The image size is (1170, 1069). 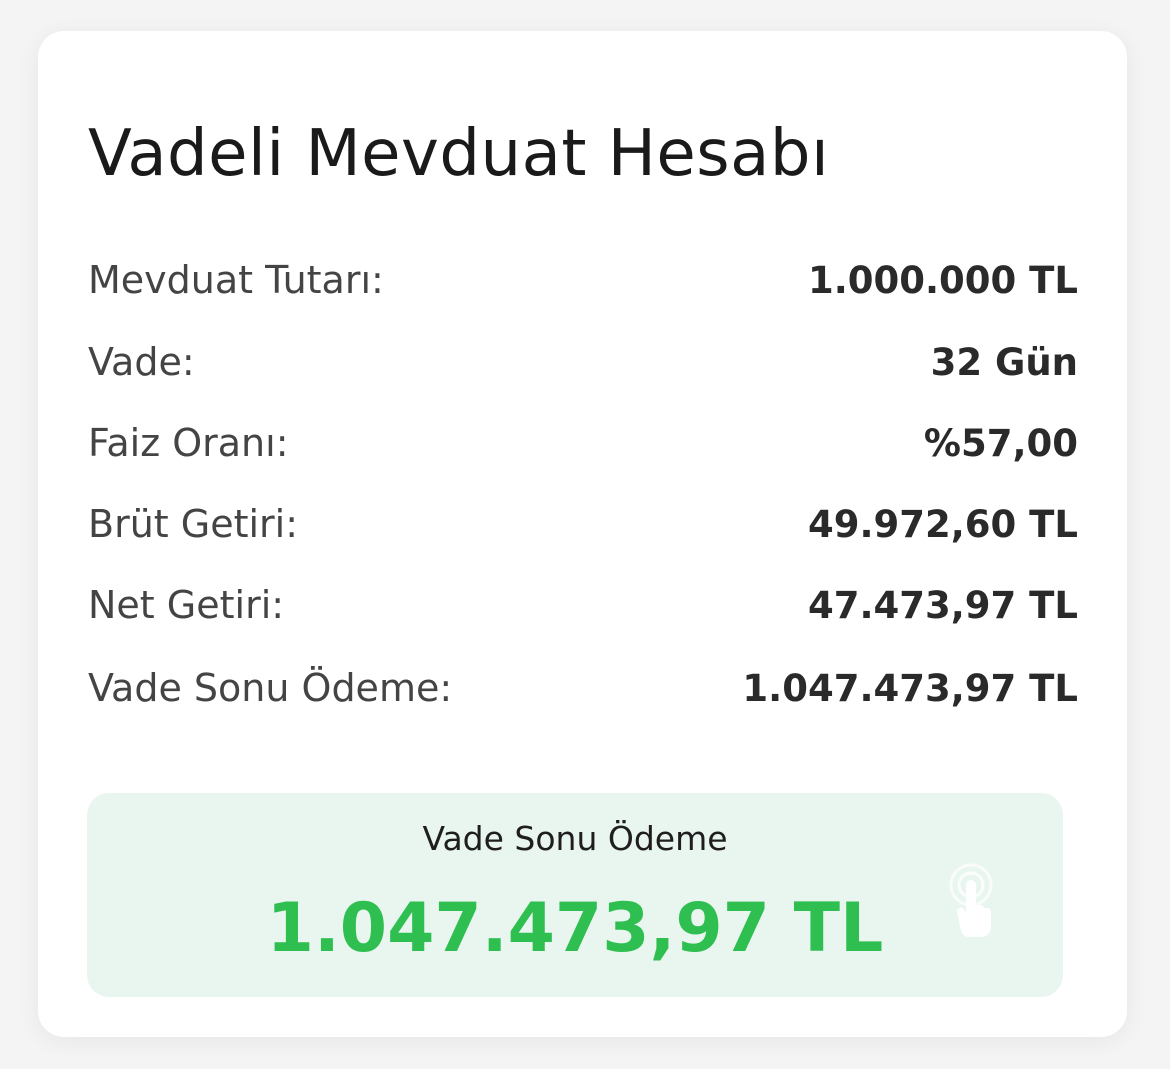 I want to click on row-label: Vade Sonu Ödeme:, so click(x=270, y=688).